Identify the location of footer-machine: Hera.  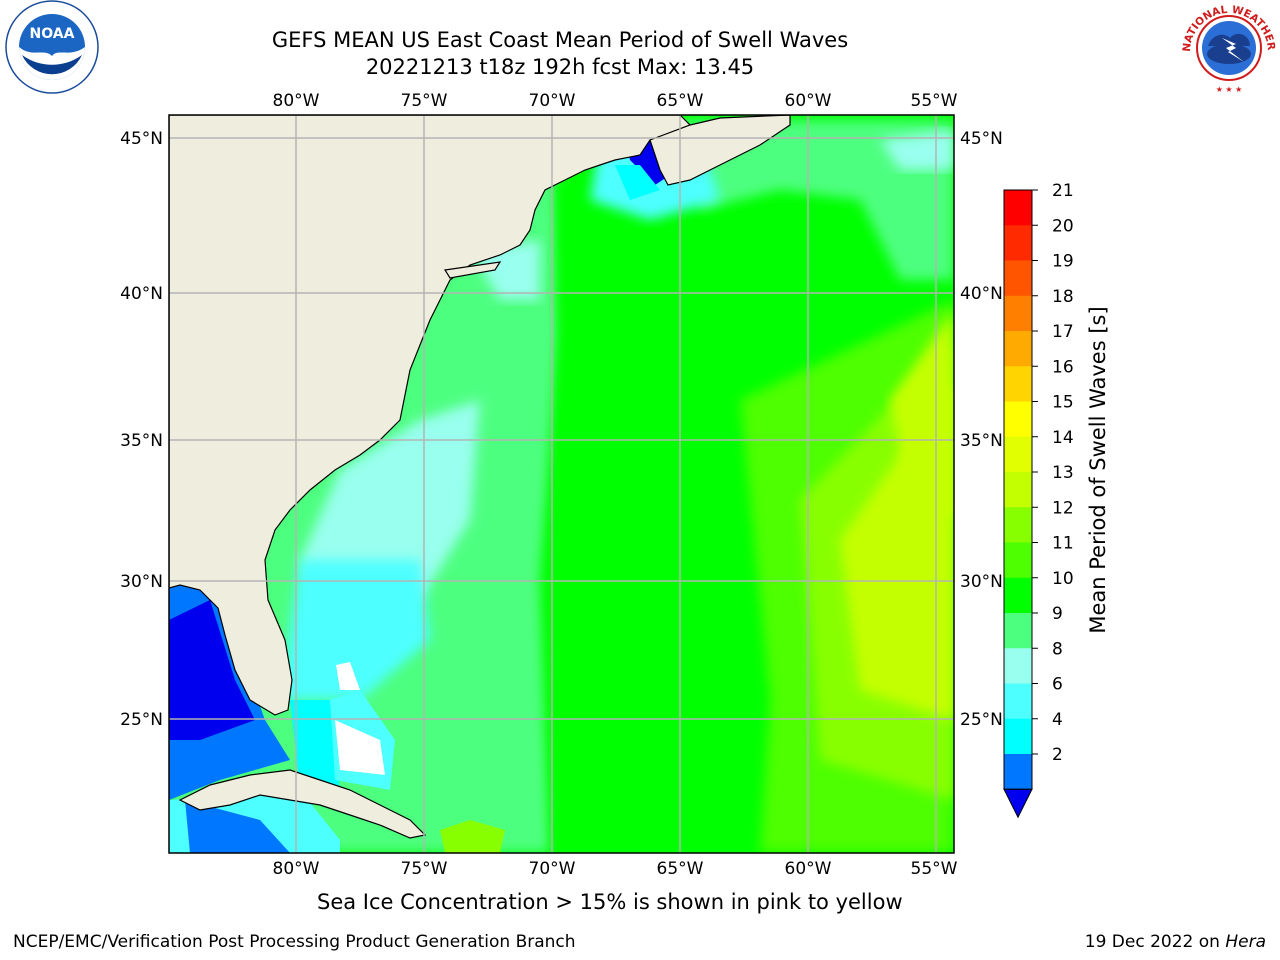
(1245, 942).